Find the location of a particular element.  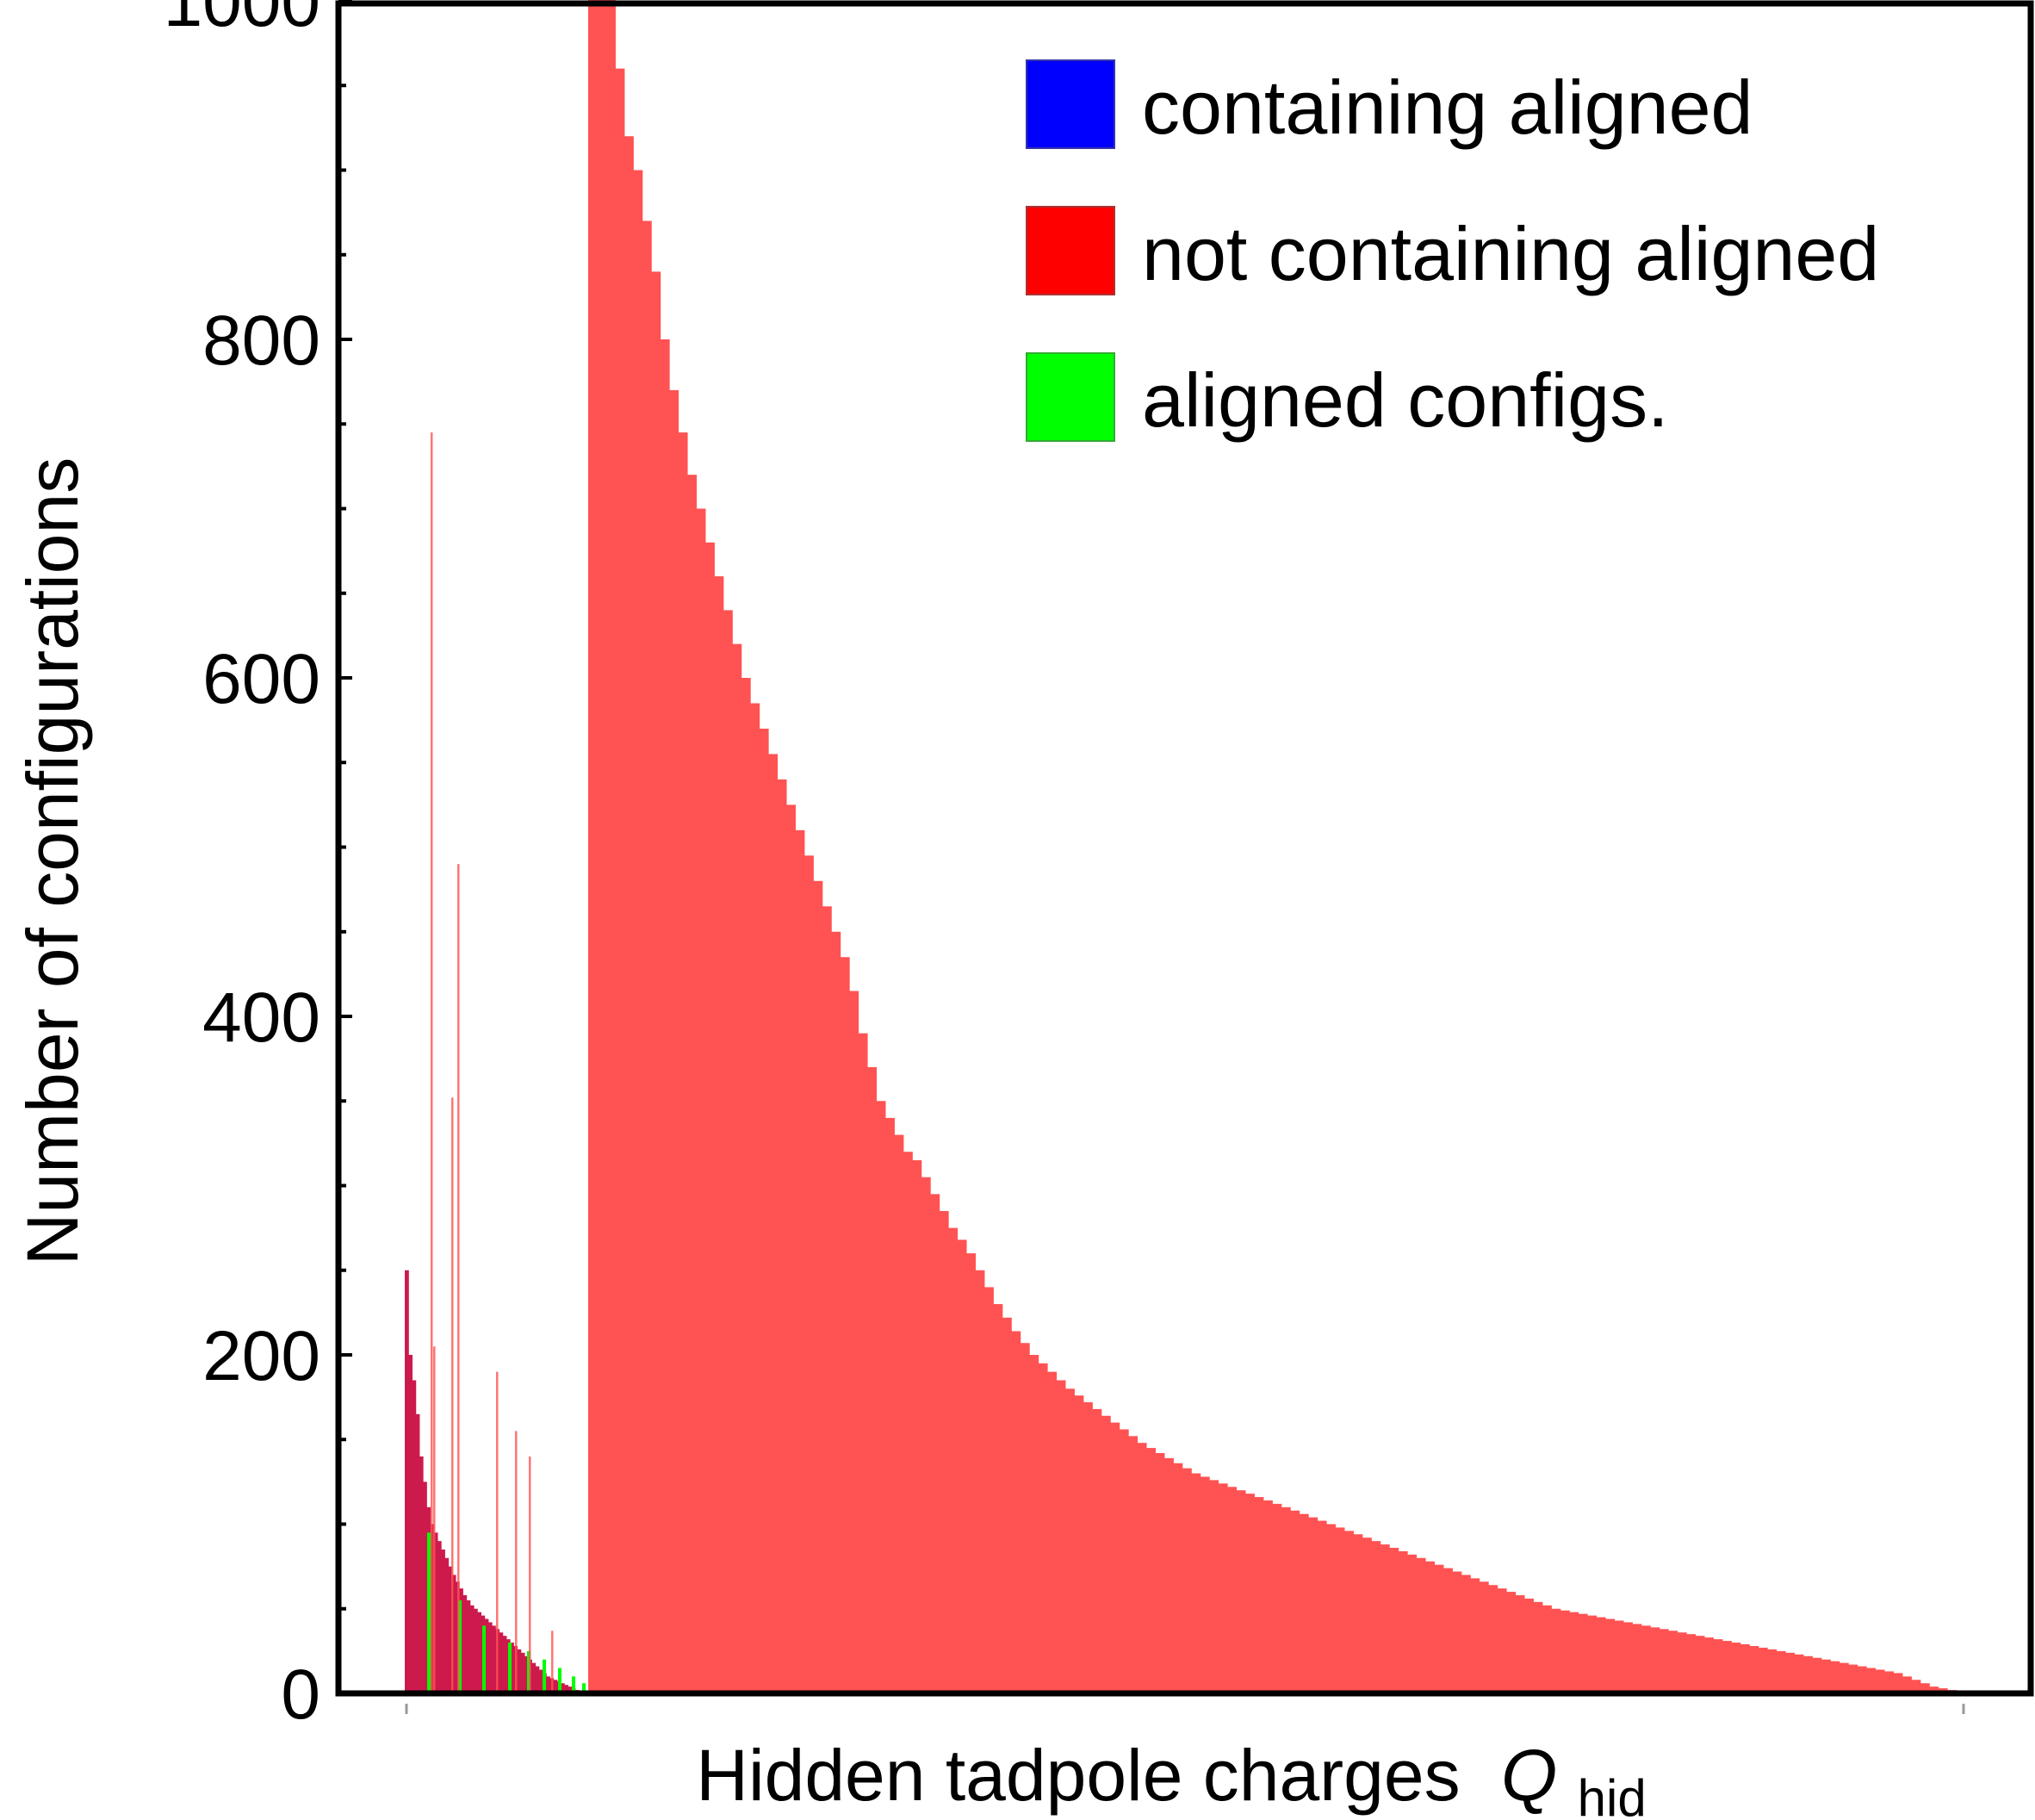

y-axis-title: Number of configurations is located at coordinates (53, 861).